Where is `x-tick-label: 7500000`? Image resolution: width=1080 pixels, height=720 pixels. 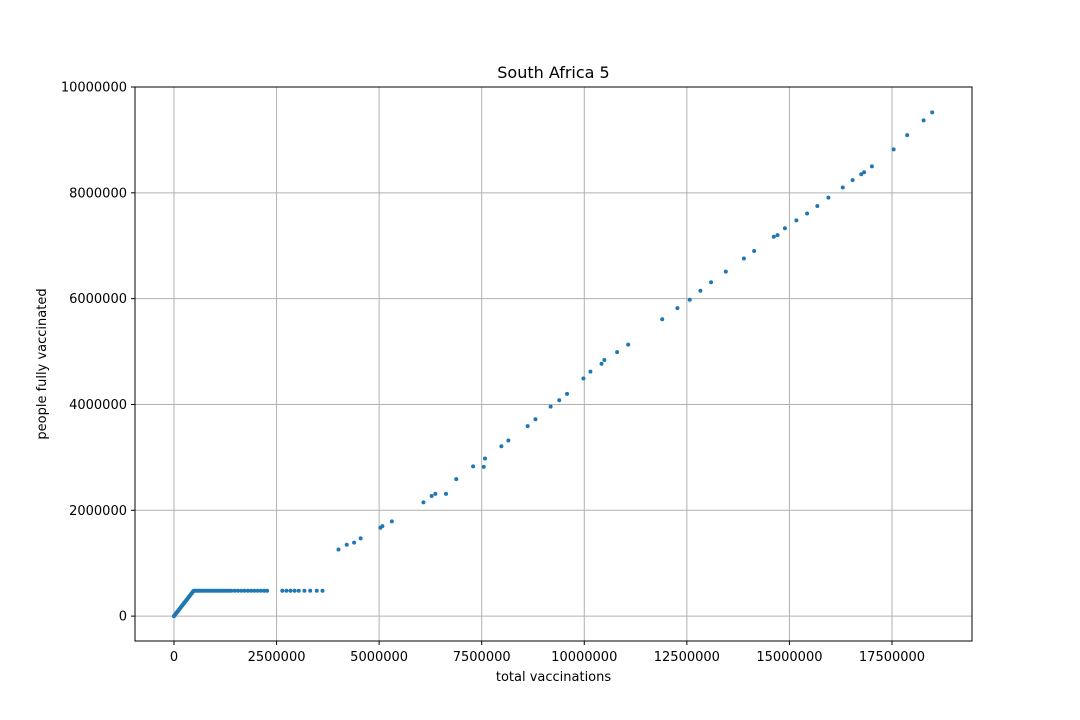
x-tick-label: 7500000 is located at coordinates (482, 657).